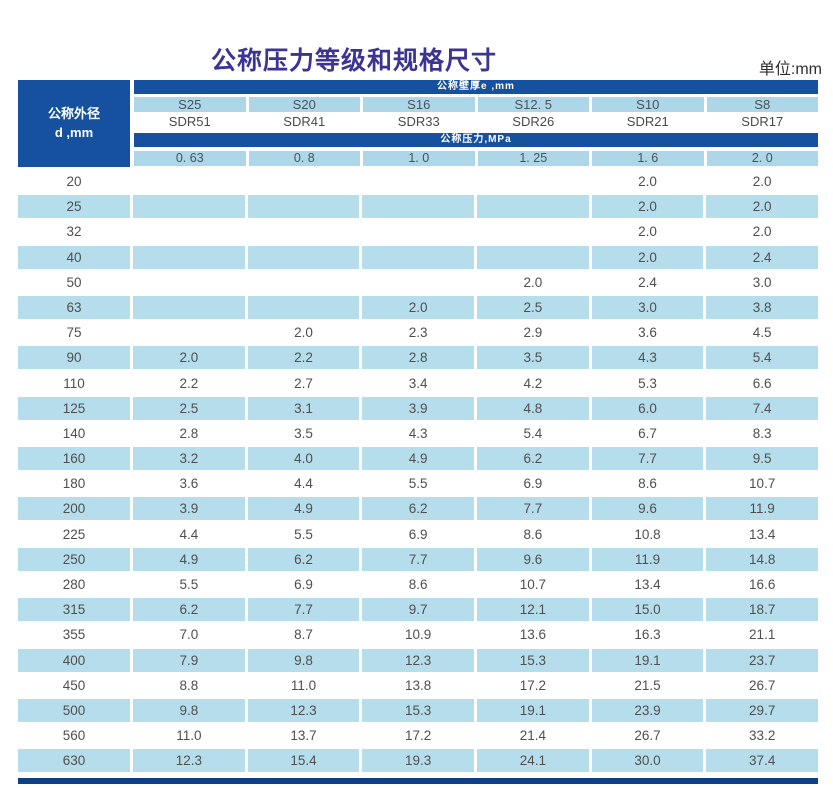  What do you see at coordinates (304, 122) in the screenshot?
I see `sdr-cell: SDR41` at bounding box center [304, 122].